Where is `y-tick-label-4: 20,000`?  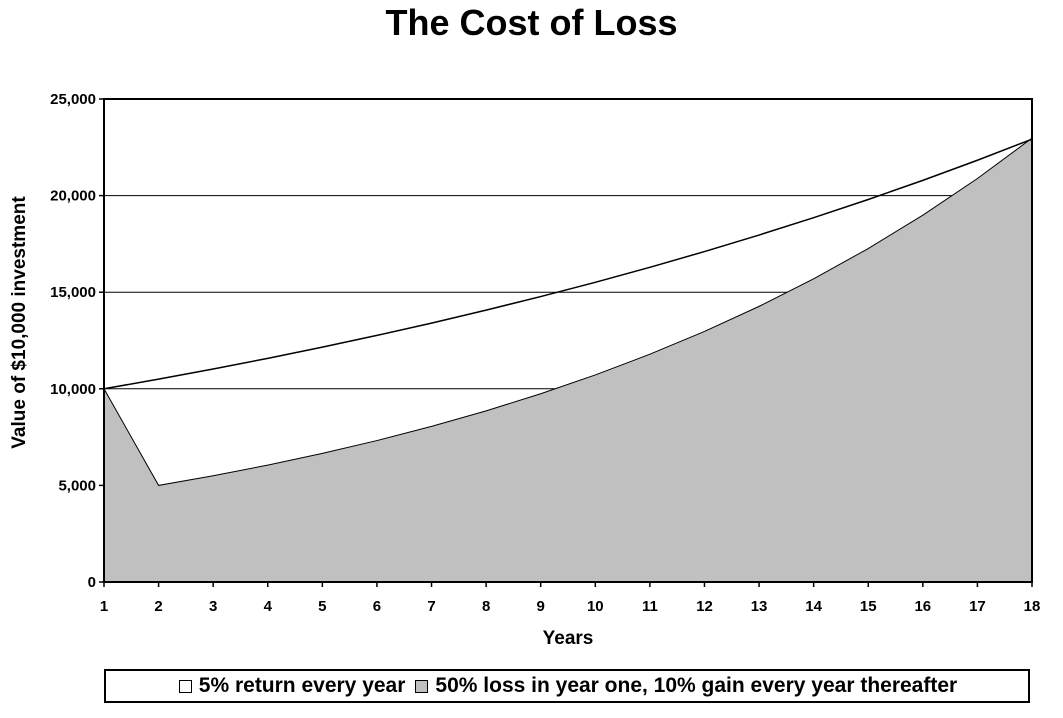 y-tick-label-4: 20,000 is located at coordinates (73, 196).